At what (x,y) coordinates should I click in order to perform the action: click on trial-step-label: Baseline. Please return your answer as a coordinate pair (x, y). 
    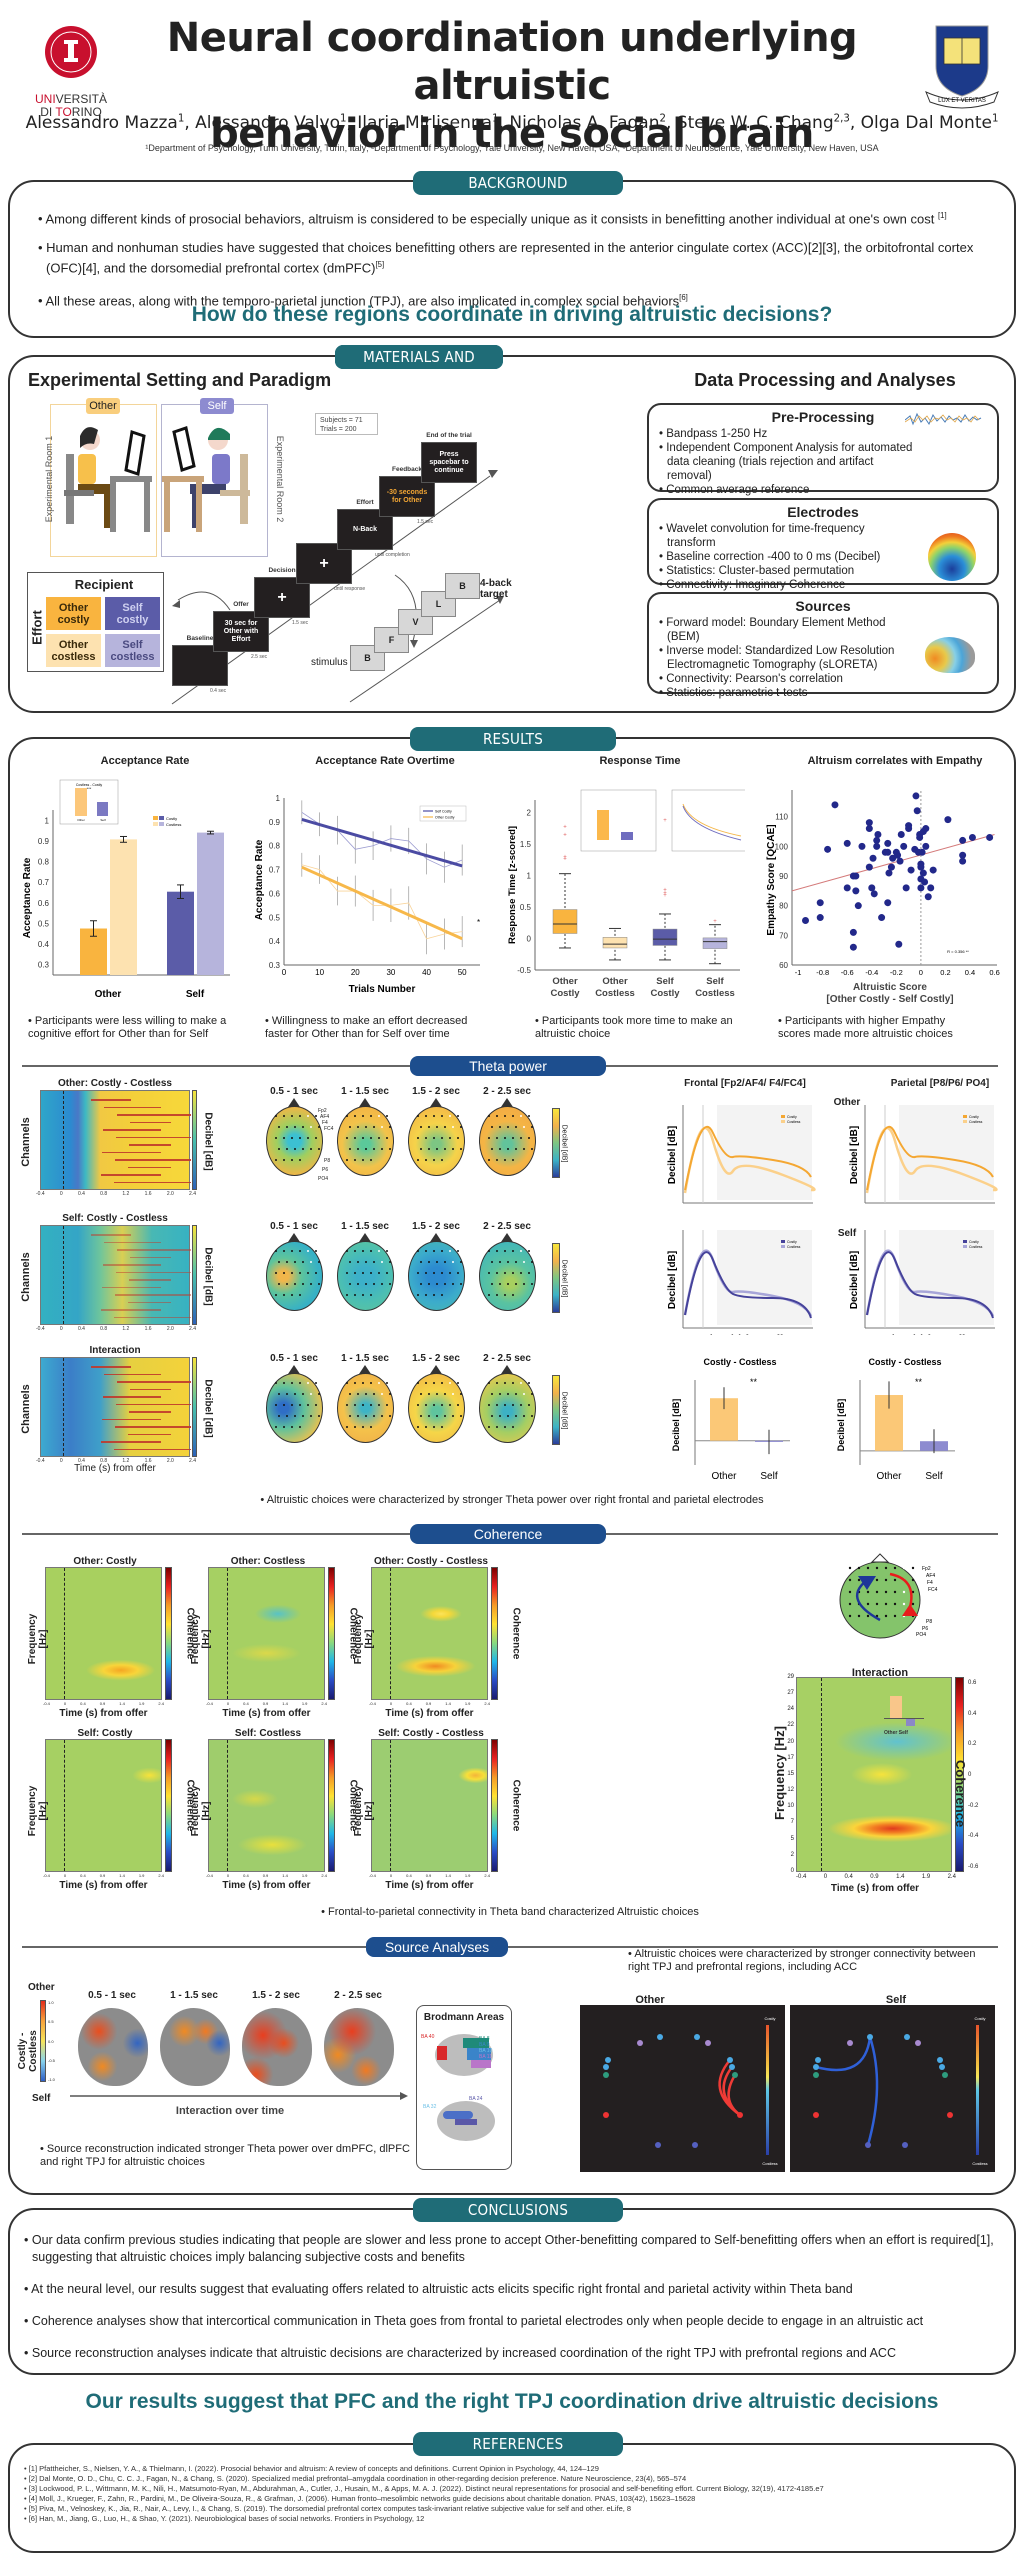
    Looking at the image, I should click on (200, 638).